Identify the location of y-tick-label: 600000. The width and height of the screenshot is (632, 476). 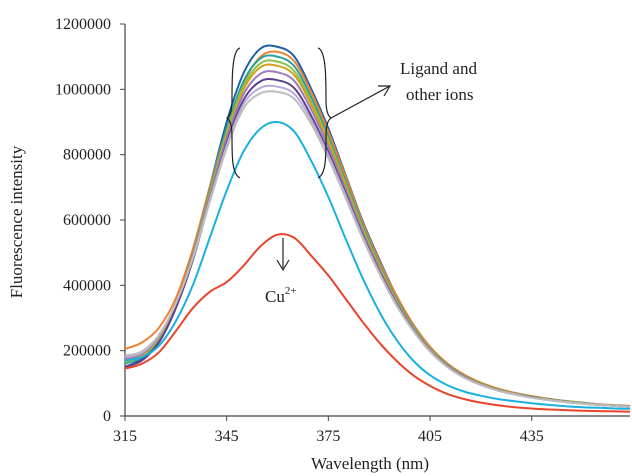
(87, 220).